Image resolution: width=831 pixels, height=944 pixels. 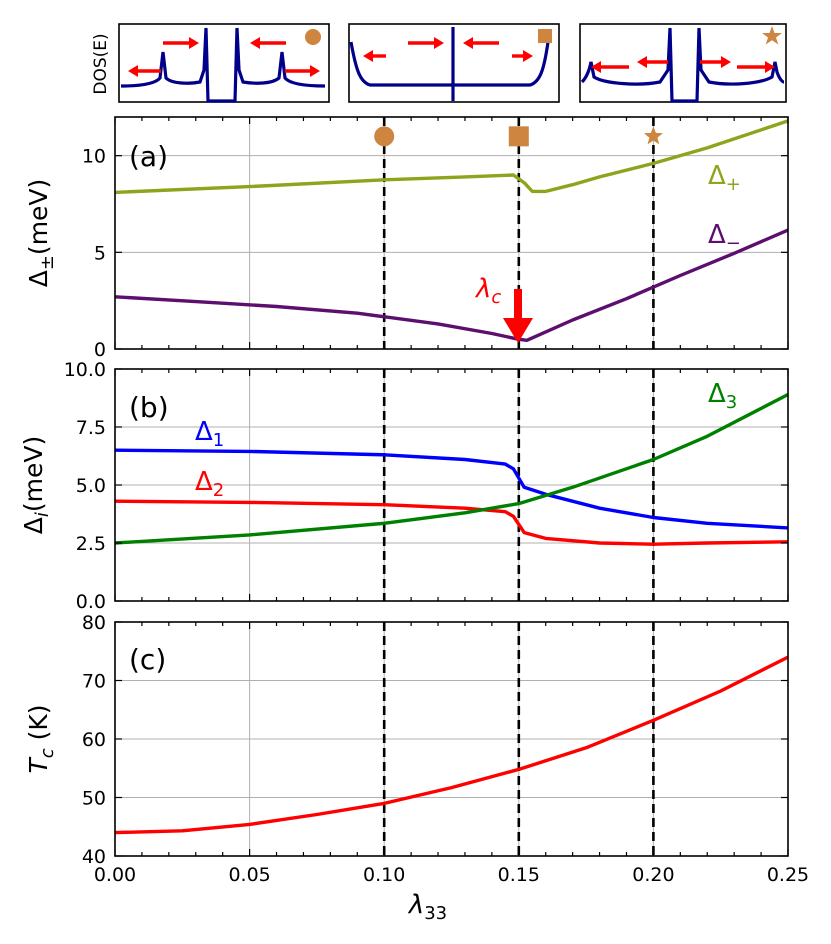 I want to click on y-tick-label: 7.5, so click(x=91, y=428).